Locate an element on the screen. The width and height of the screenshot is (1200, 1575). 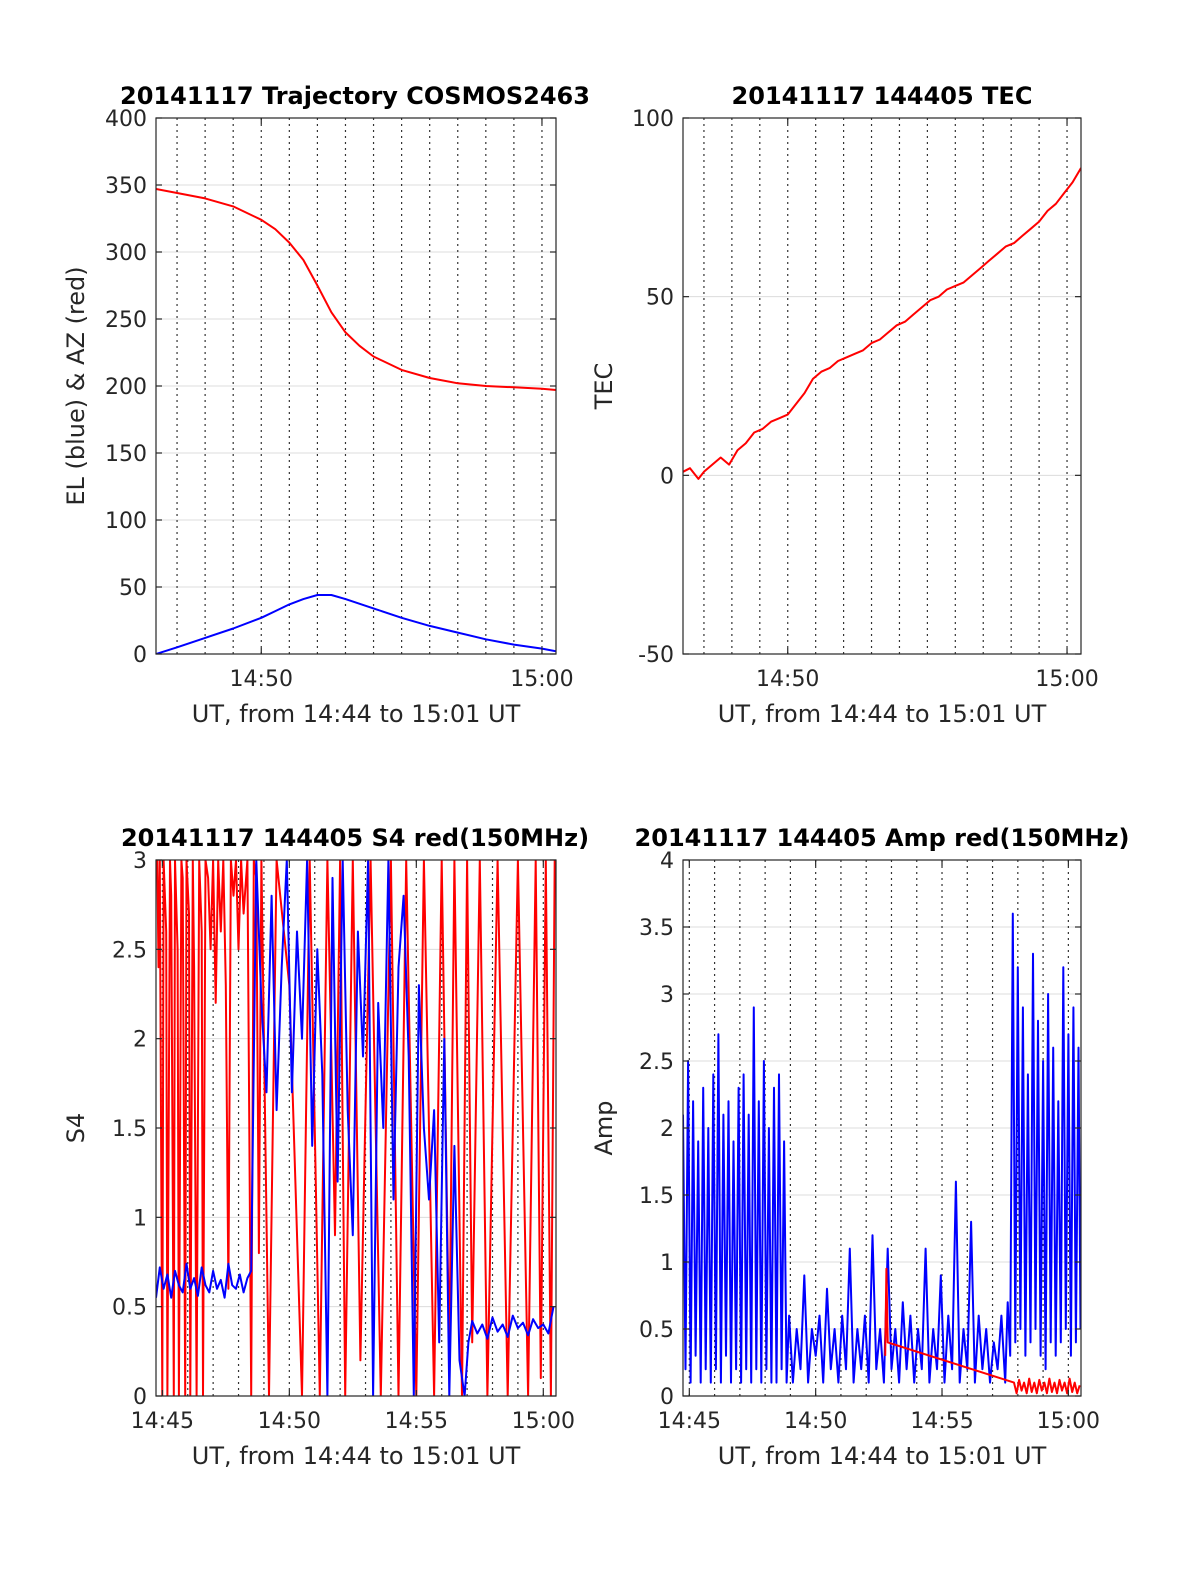
y-tick-label: 4 is located at coordinates (667, 861).